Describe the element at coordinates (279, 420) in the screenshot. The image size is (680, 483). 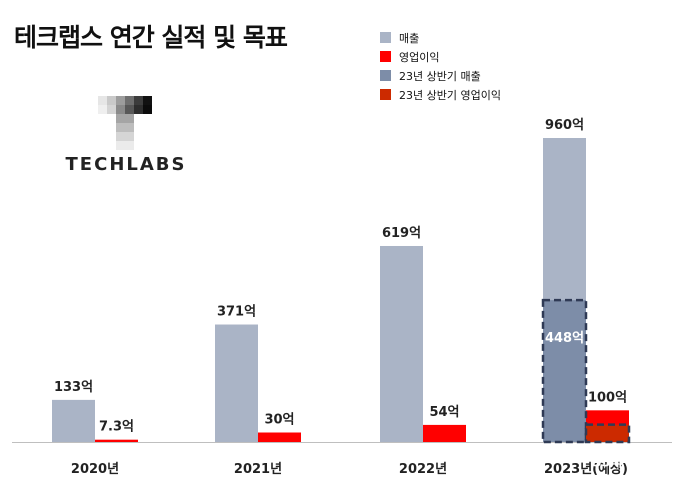
I see `profit-label-1: 30억` at that location.